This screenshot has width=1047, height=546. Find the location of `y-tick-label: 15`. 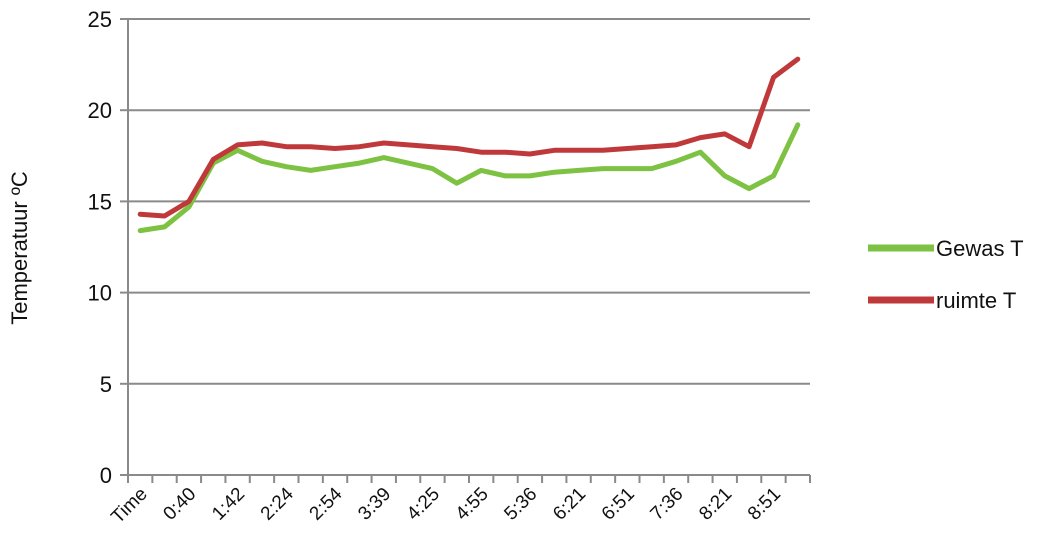

y-tick-label: 15 is located at coordinates (100, 201).